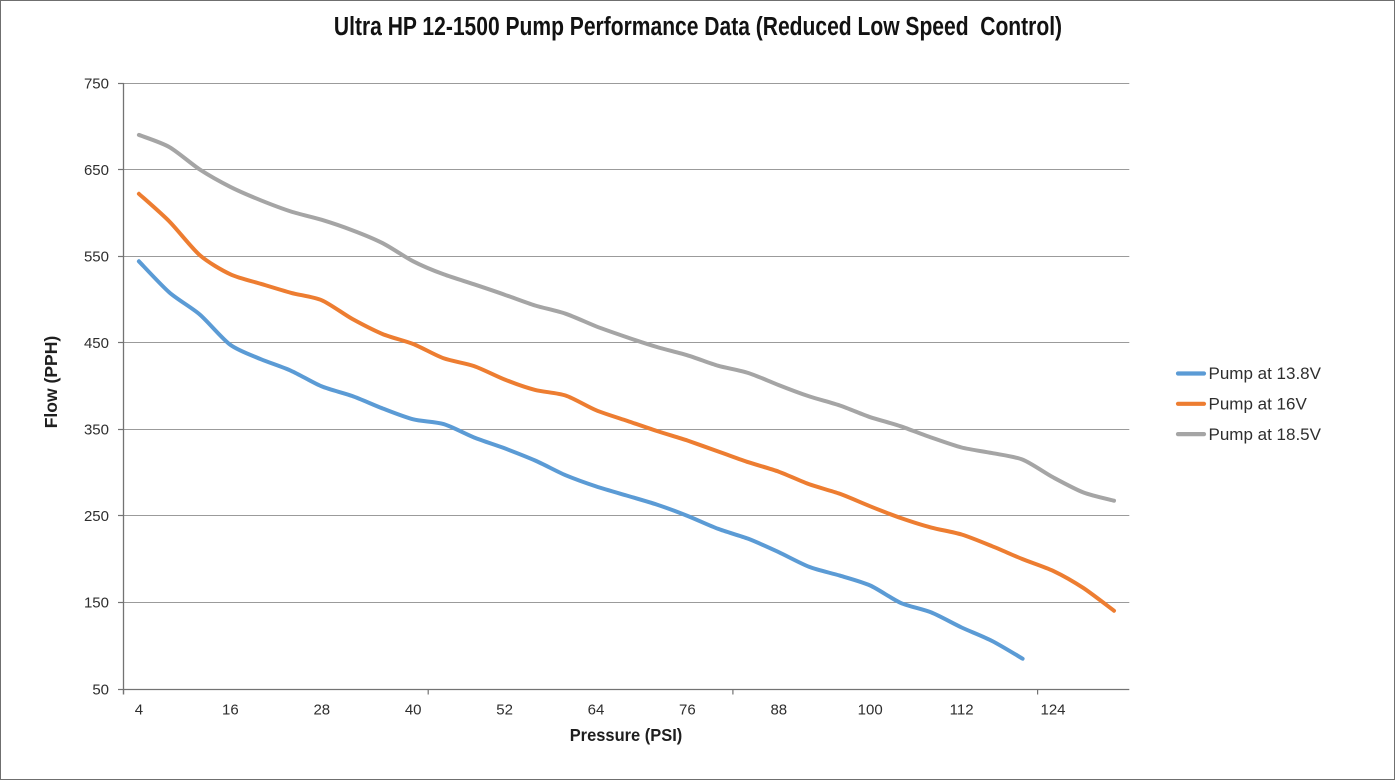  What do you see at coordinates (1265, 434) in the screenshot?
I see `svg-text: Pump at 18.5V` at bounding box center [1265, 434].